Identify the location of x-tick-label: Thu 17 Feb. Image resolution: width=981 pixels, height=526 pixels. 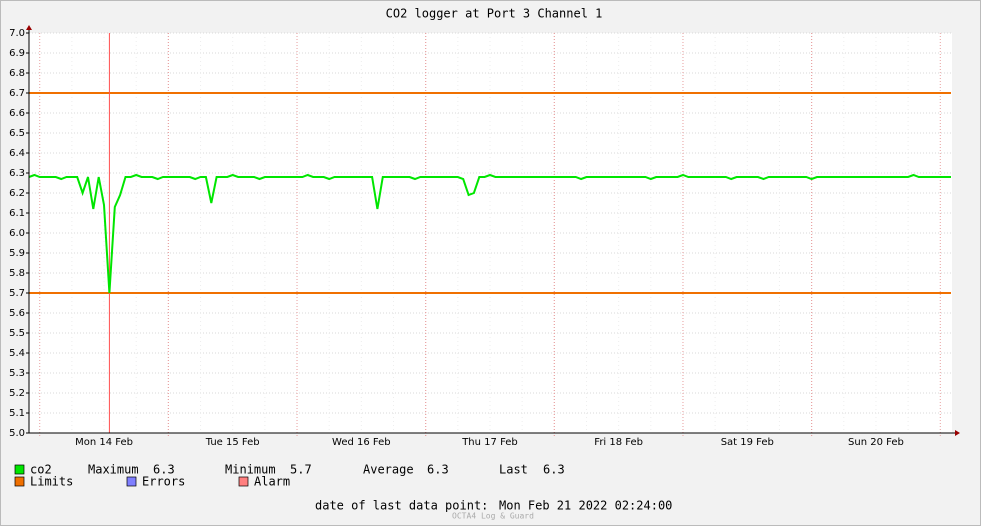
(489, 442).